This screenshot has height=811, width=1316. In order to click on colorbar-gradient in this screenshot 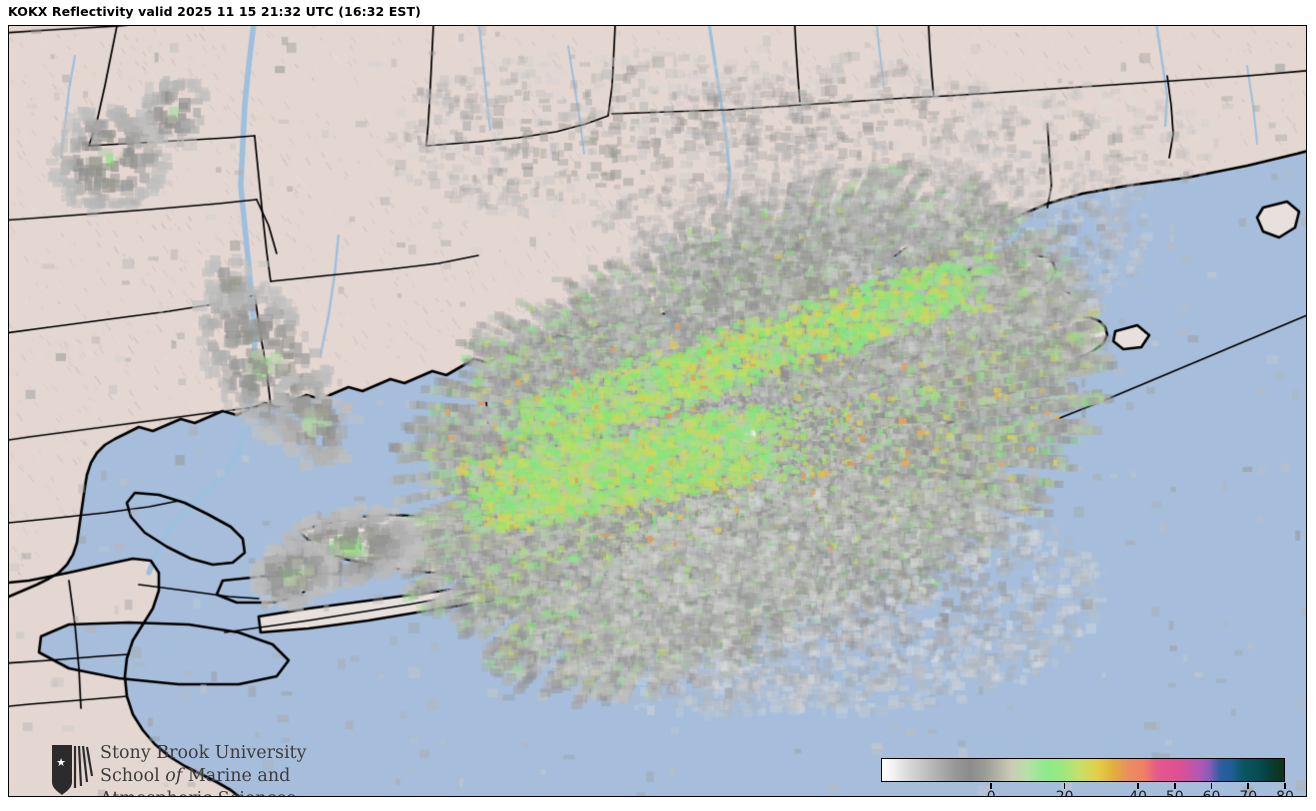, I will do `click(1083, 770)`.